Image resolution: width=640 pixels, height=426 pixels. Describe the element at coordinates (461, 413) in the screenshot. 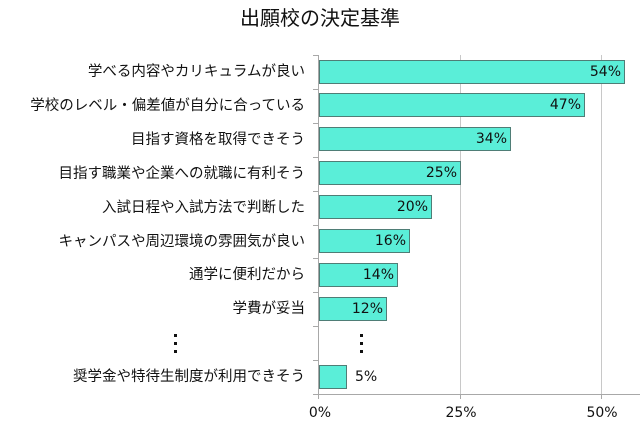

I see `x-tick-label-25: 25%` at that location.